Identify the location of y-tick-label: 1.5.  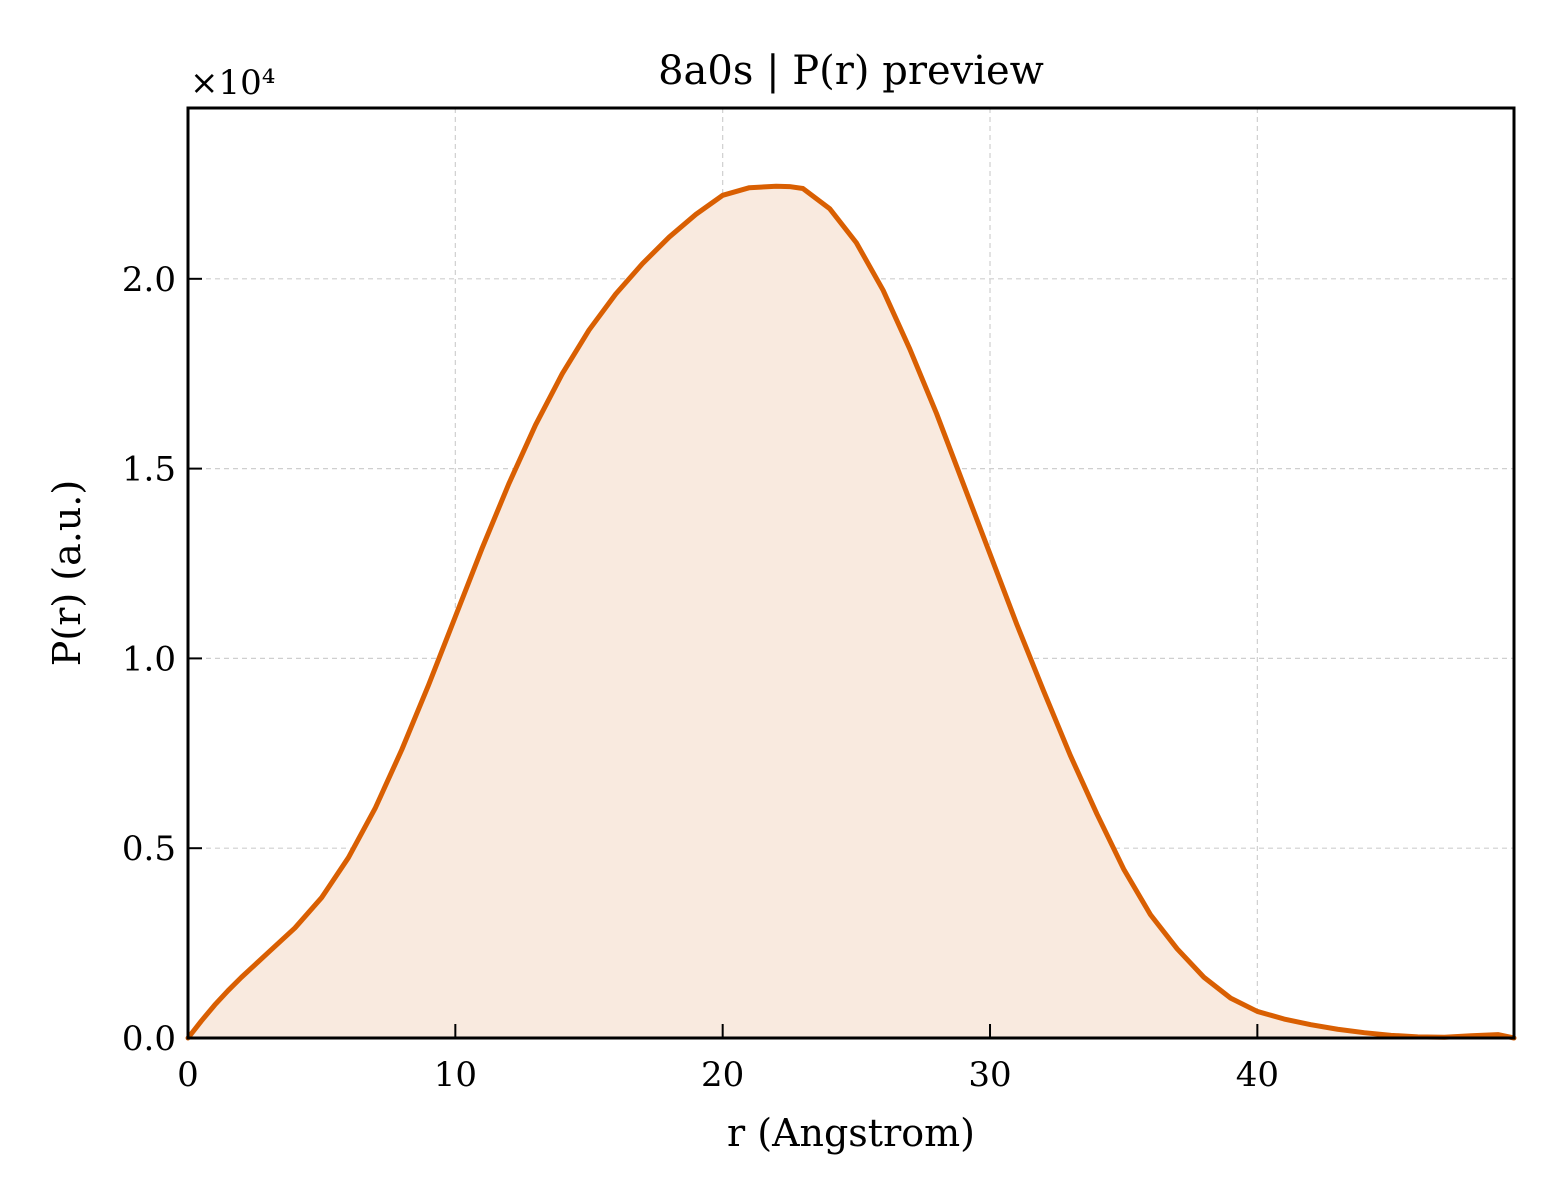
(149, 470).